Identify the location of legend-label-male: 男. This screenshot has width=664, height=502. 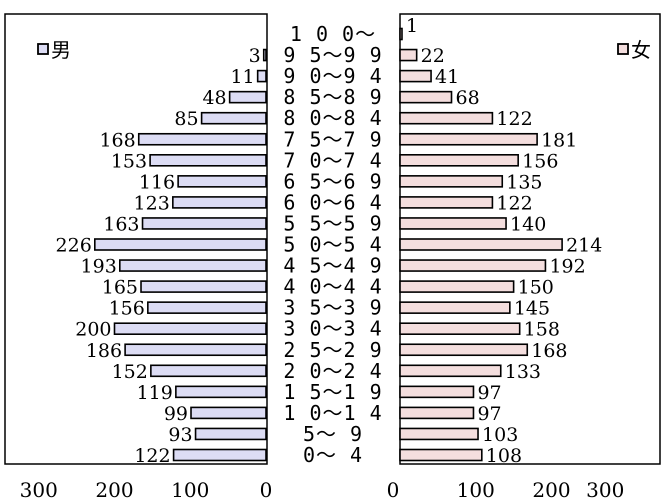
(61, 50).